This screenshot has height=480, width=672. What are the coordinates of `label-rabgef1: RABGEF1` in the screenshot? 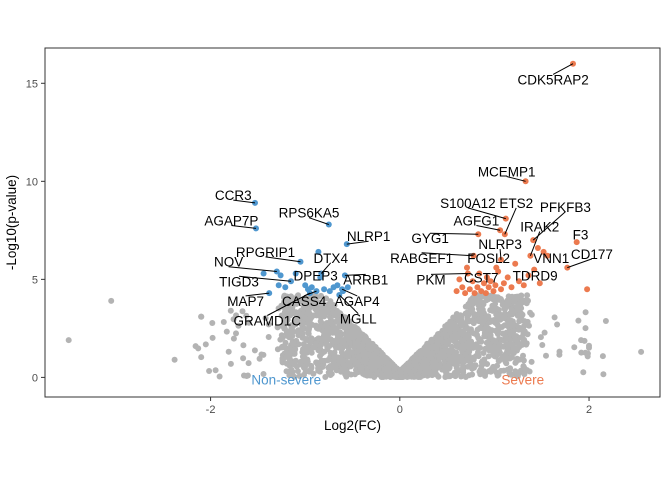 It's located at (421, 258).